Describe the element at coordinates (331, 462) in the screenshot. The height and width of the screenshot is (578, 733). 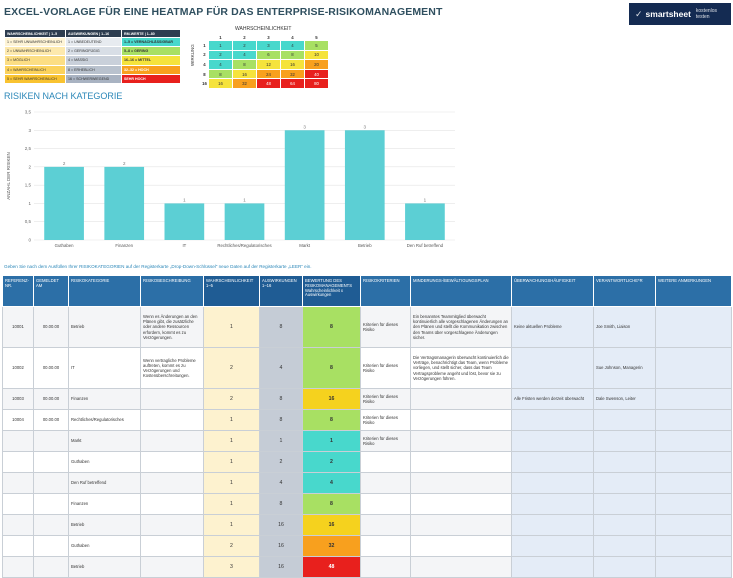
I see `cell-s: 2` at that location.